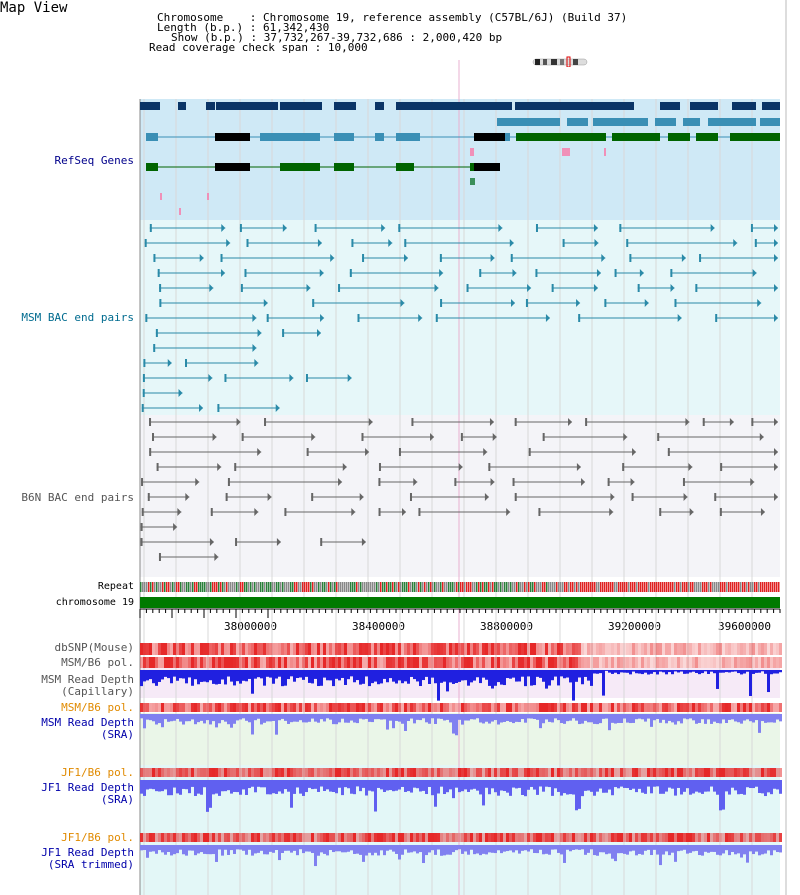 Image resolution: width=800 pixels, height=895 pixels. I want to click on jf1-read-sra-label-1: JF1 Read Depth, so click(87, 787).